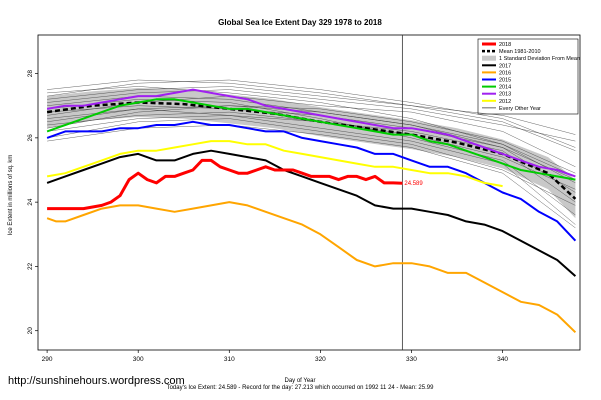 The image size is (601, 400). What do you see at coordinates (539, 59) in the screenshot?
I see `legend-label: 1 Standard Deviation From Mean` at bounding box center [539, 59].